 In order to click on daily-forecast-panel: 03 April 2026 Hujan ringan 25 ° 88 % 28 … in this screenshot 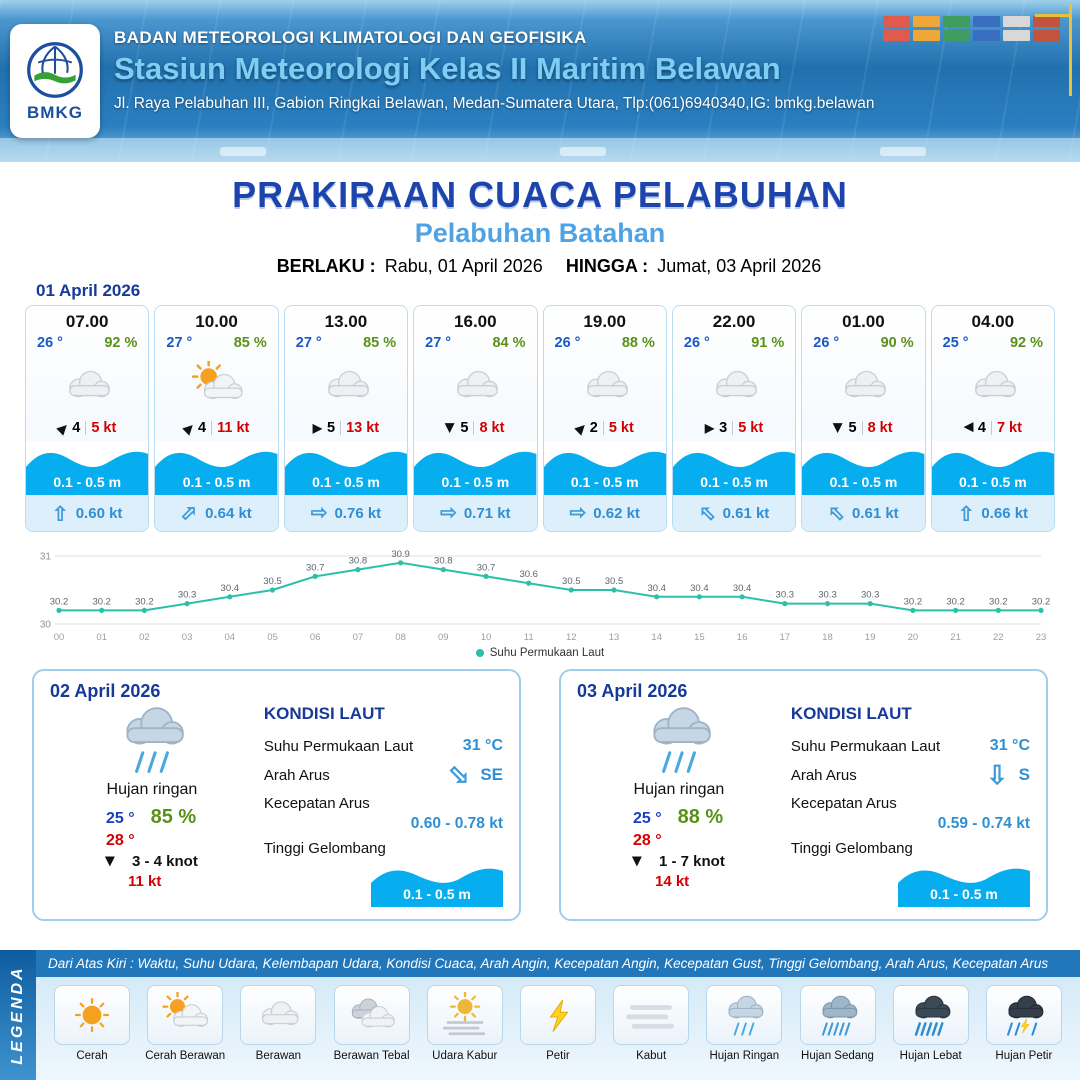, I will do `click(803, 795)`.